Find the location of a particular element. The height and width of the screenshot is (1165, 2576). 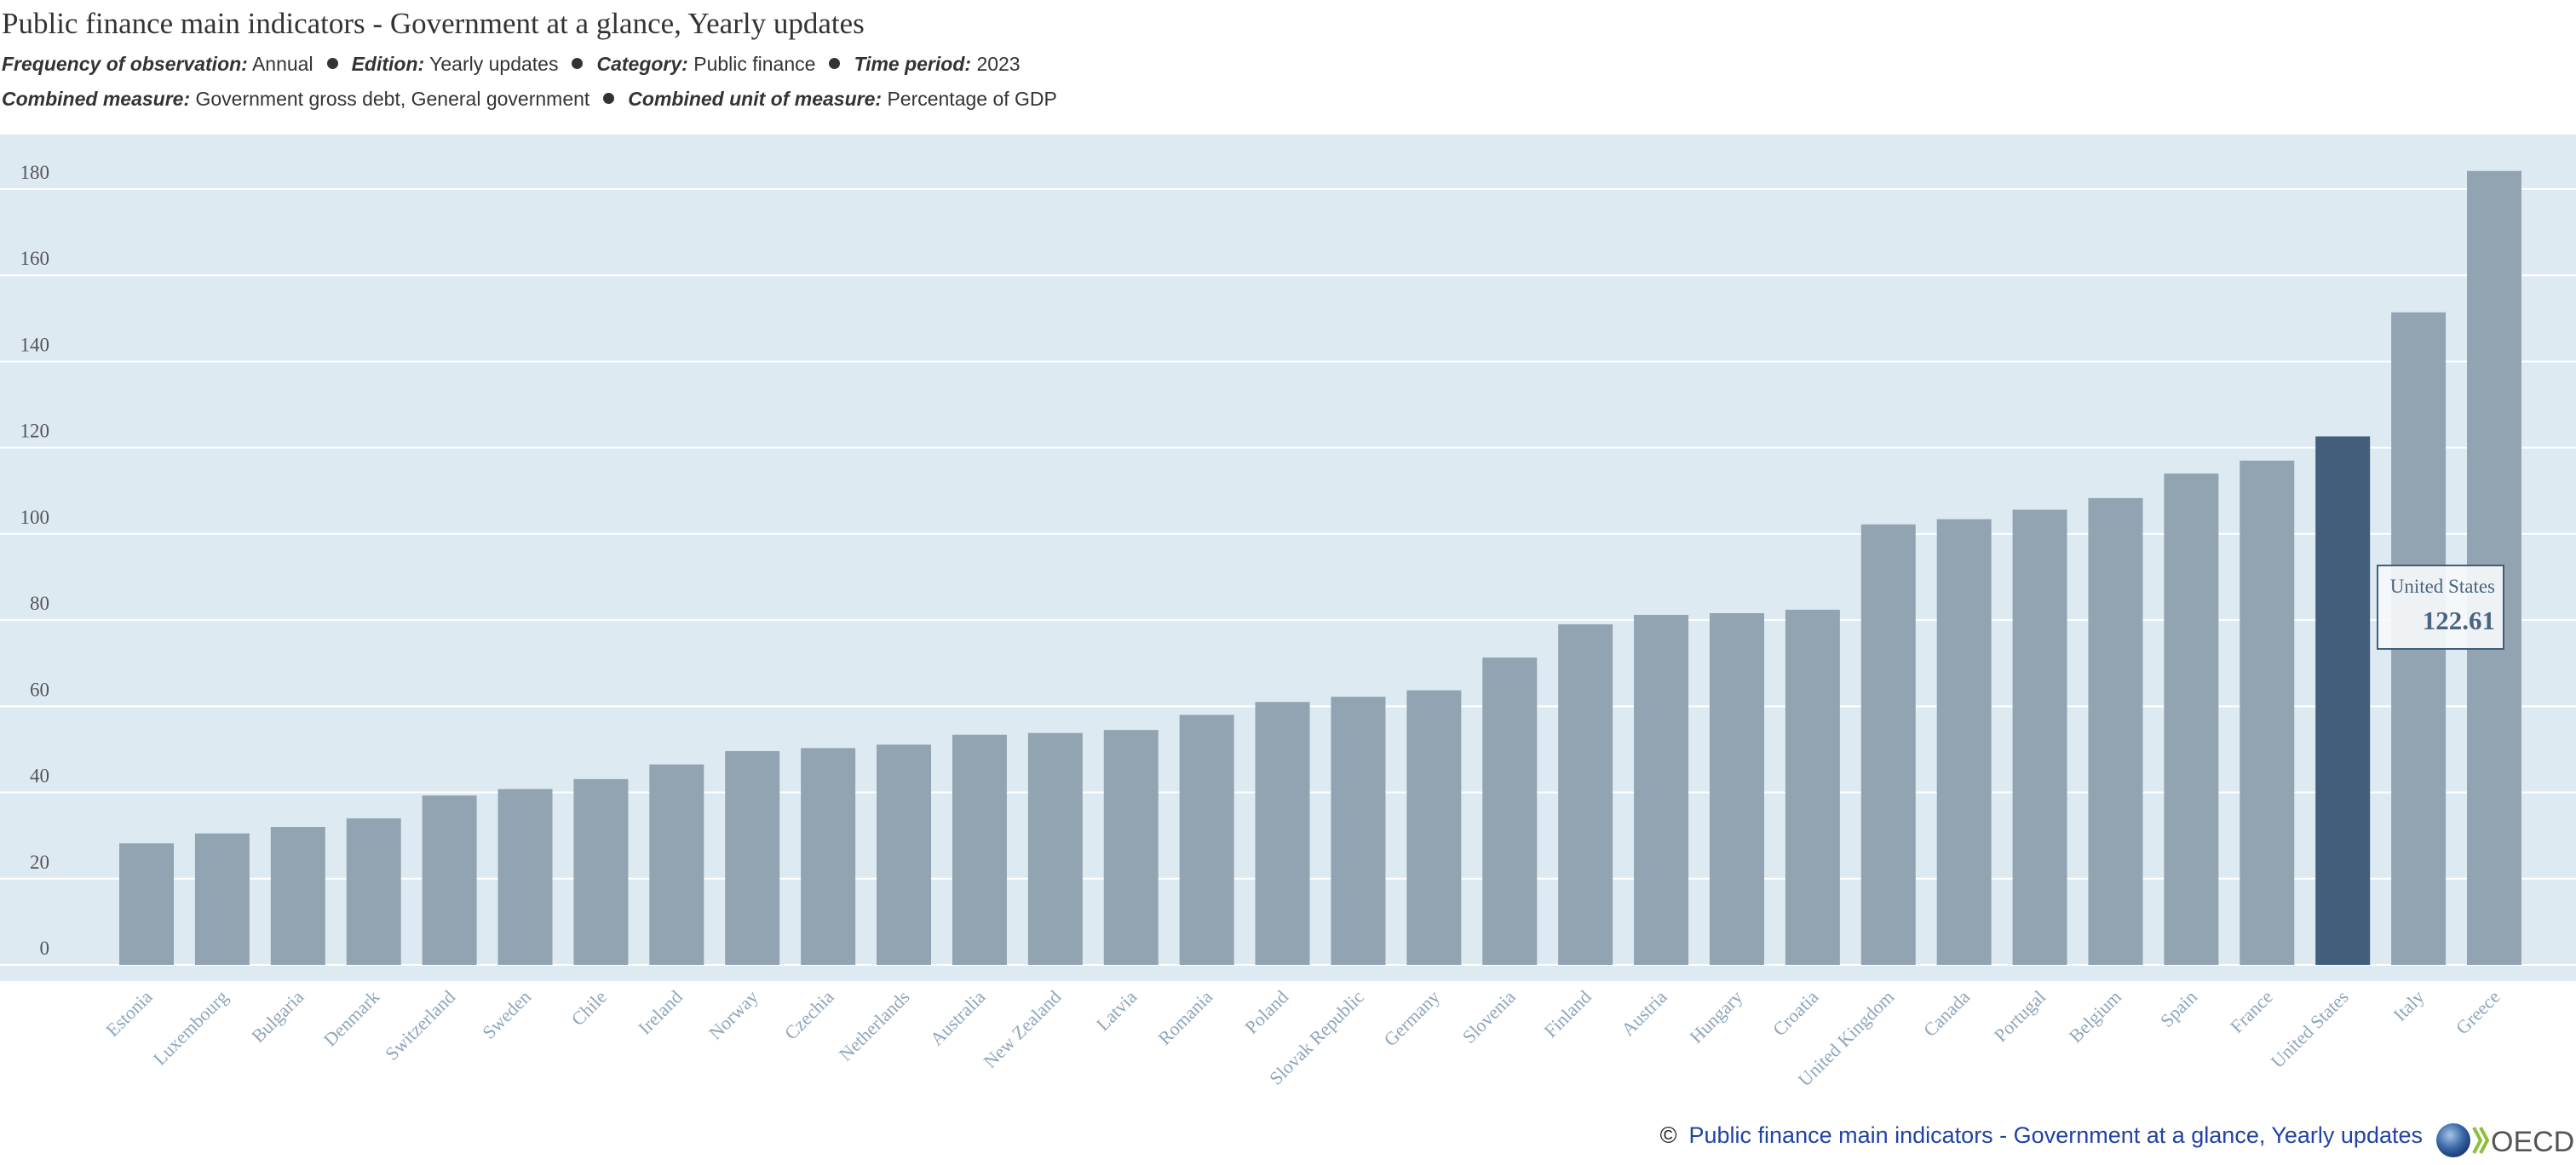

y-tick-label: 120 is located at coordinates (35, 432).